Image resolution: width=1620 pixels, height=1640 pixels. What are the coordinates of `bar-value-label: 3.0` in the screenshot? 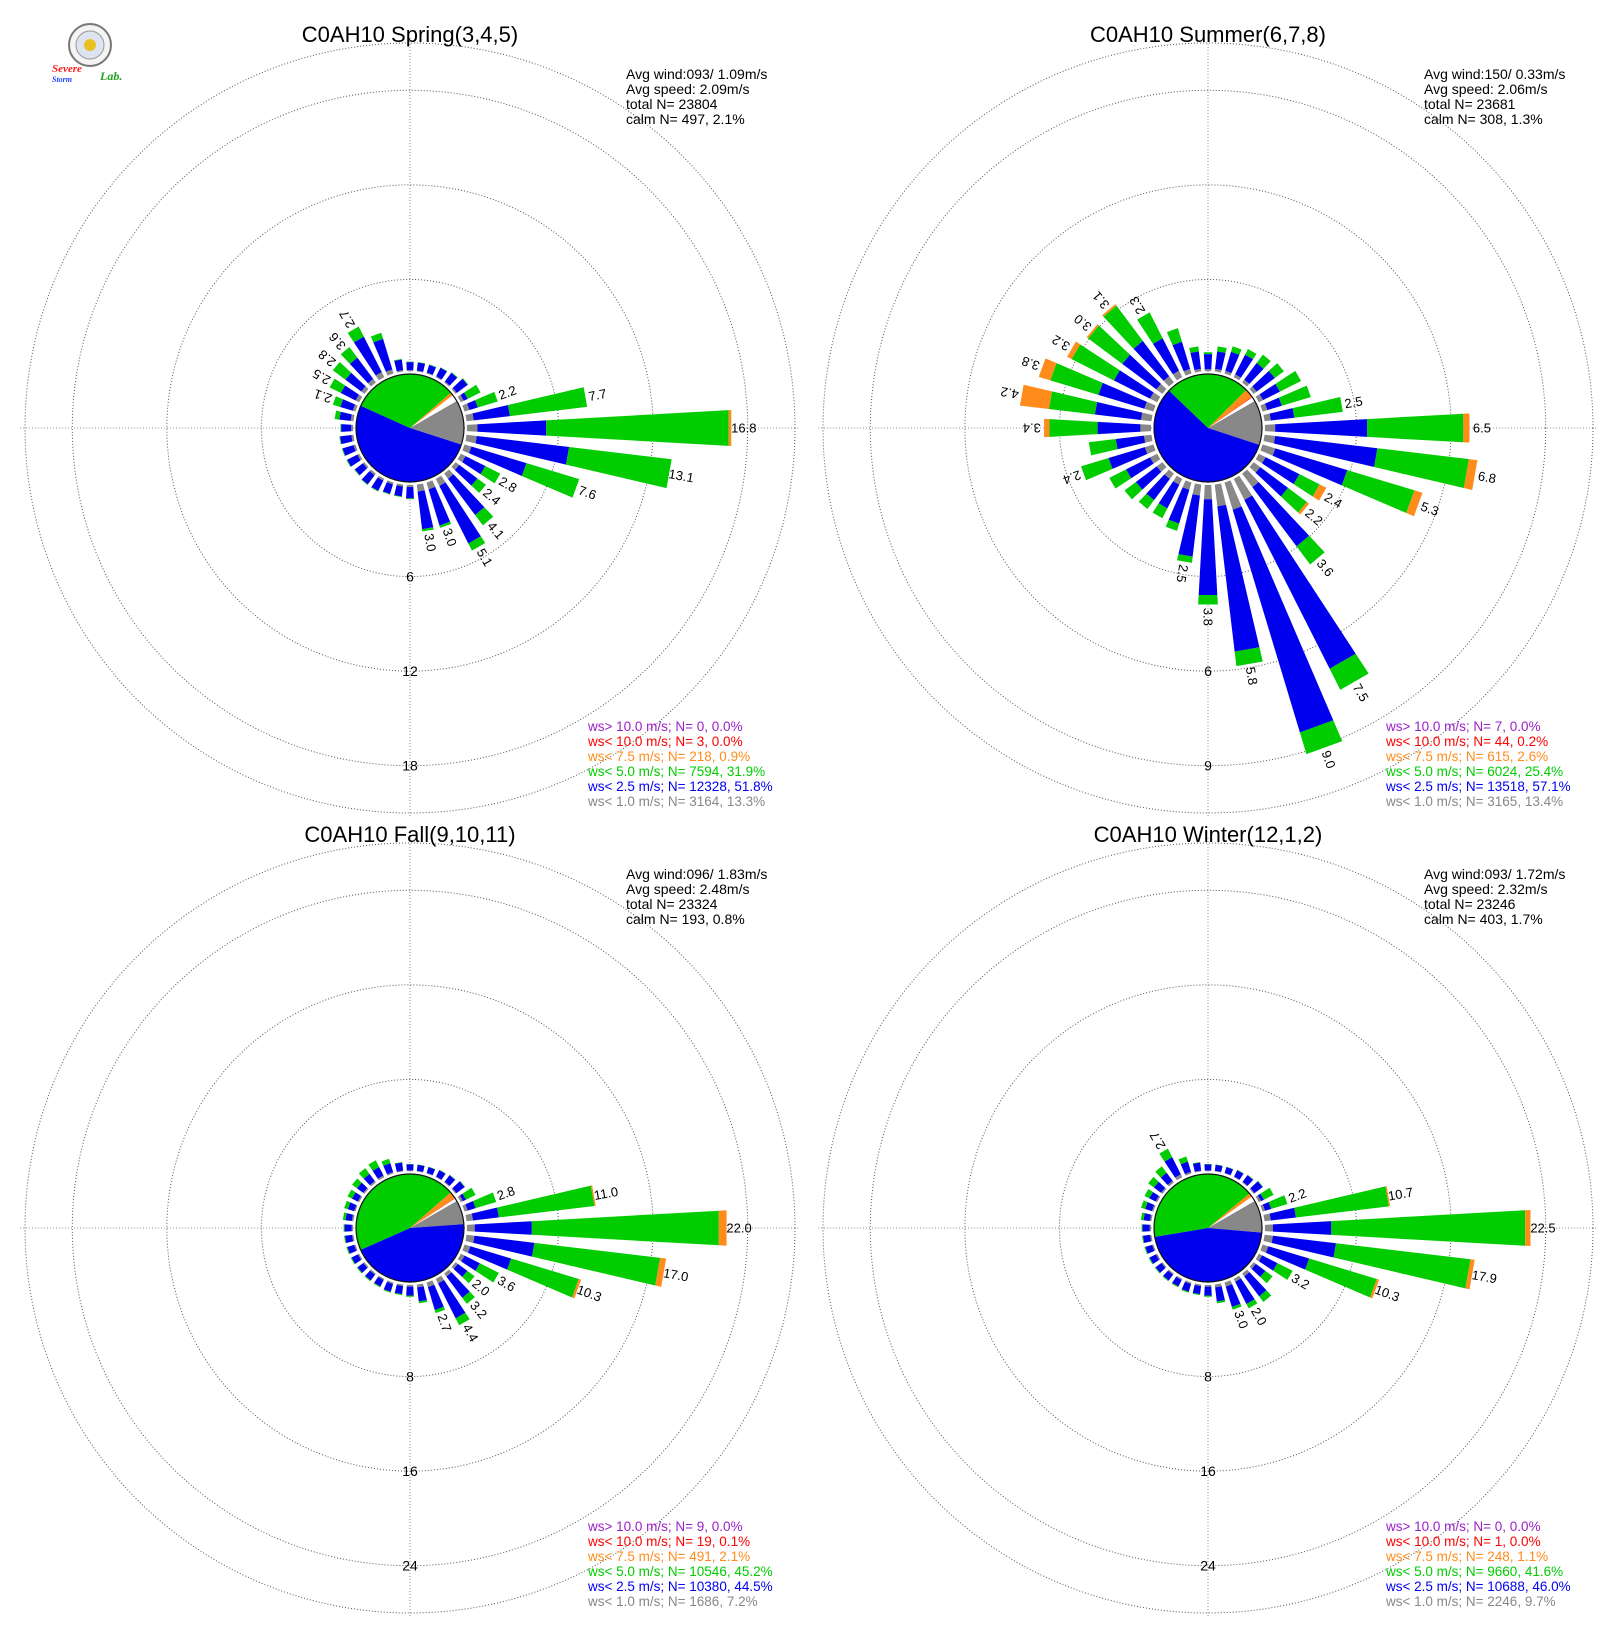 It's located at (1082, 322).